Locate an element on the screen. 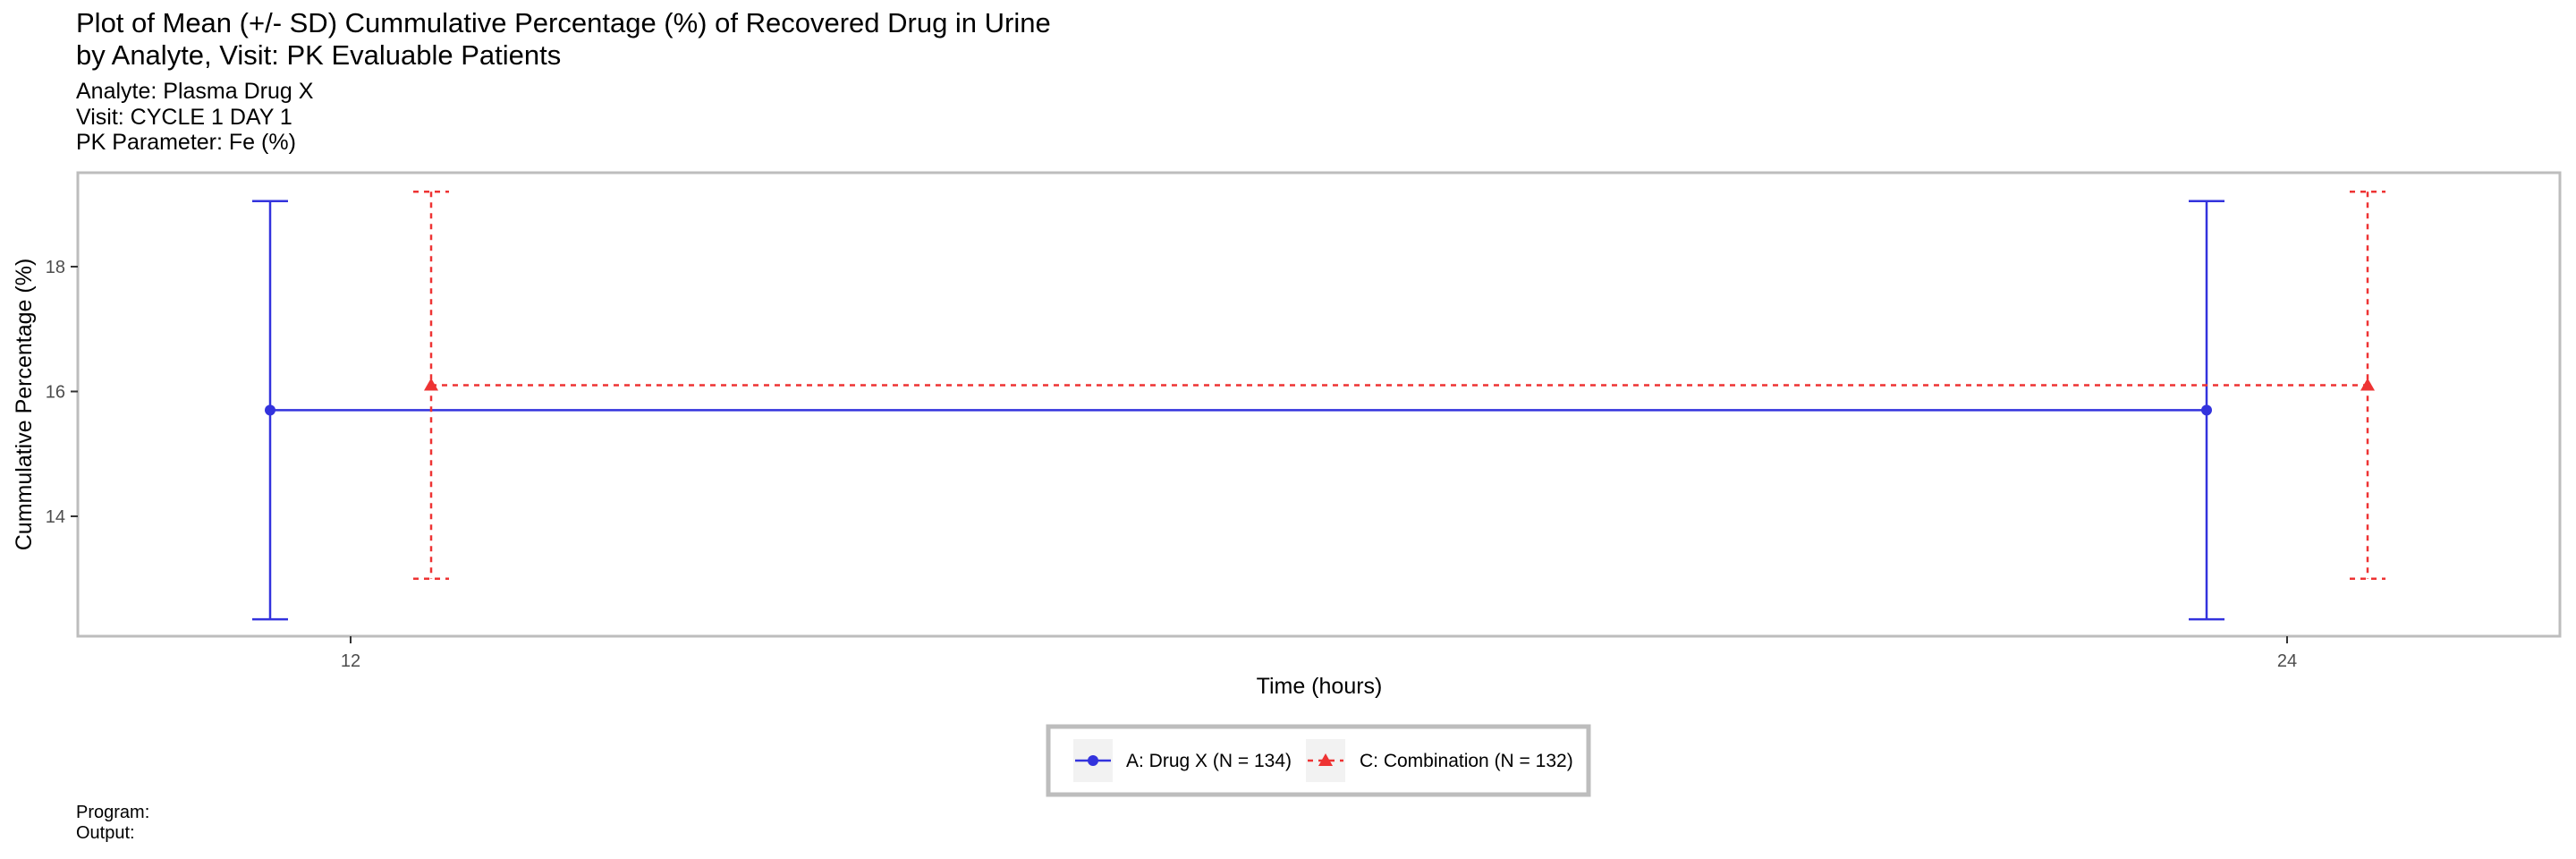  subtitle-pk-parameter: PK Parameter: Fe (%) is located at coordinates (186, 142).